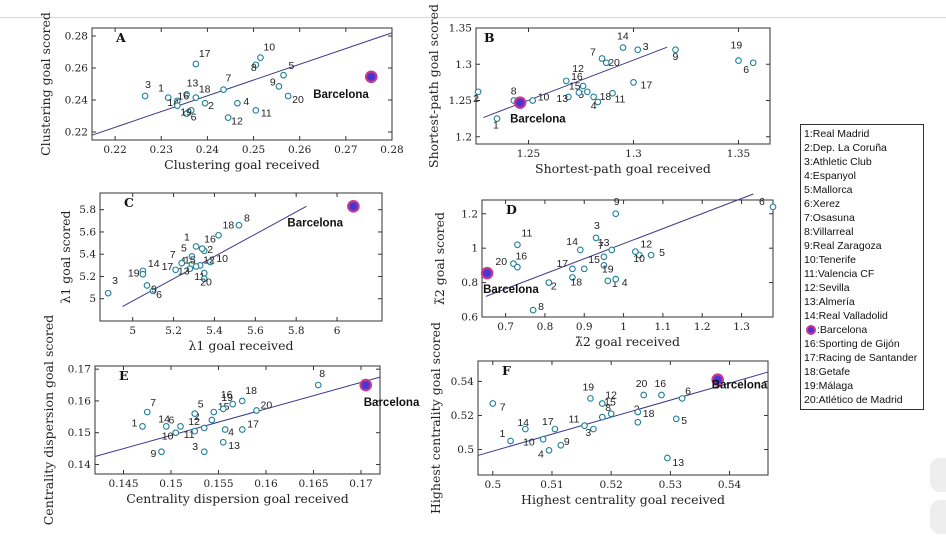  Describe the element at coordinates (218, 484) in the screenshot. I see `x-tick-label: 0.155` at that location.